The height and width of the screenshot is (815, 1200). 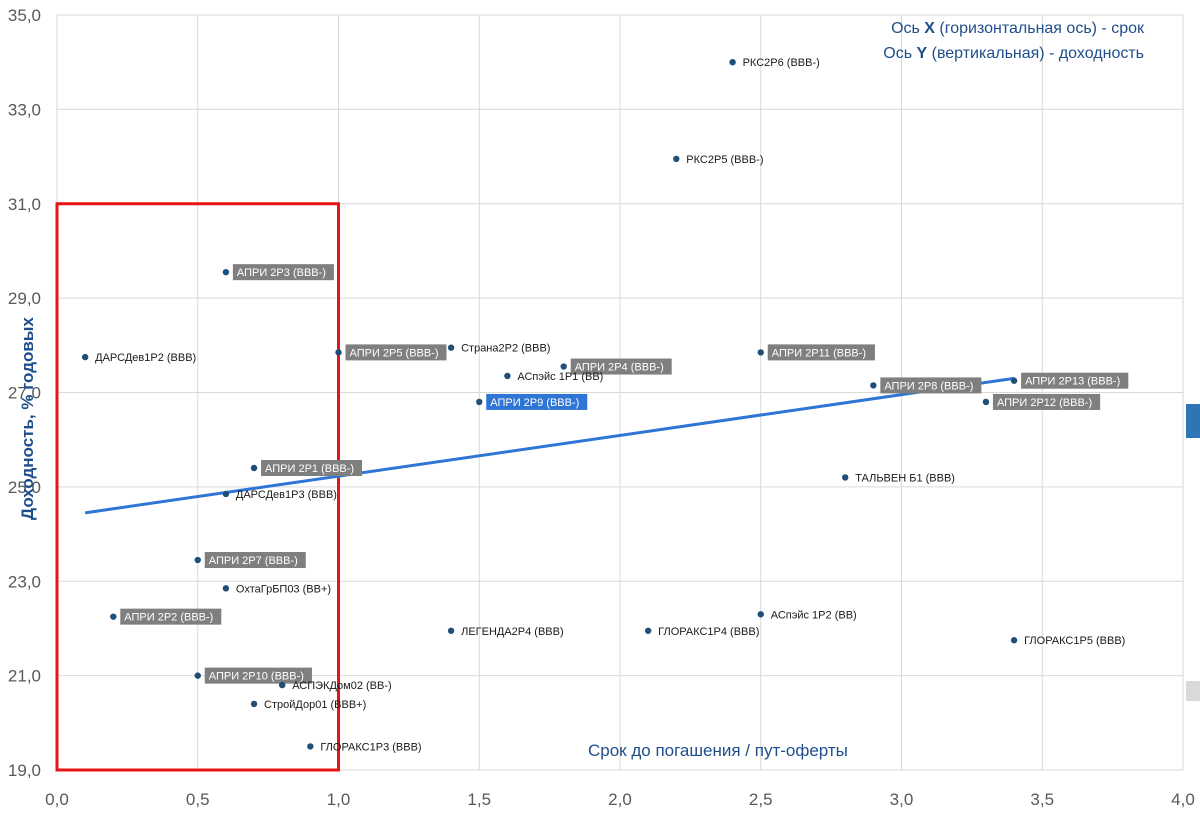 I want to click on point-label: АПРИ 2Р4 (BBB-), so click(x=619, y=368).